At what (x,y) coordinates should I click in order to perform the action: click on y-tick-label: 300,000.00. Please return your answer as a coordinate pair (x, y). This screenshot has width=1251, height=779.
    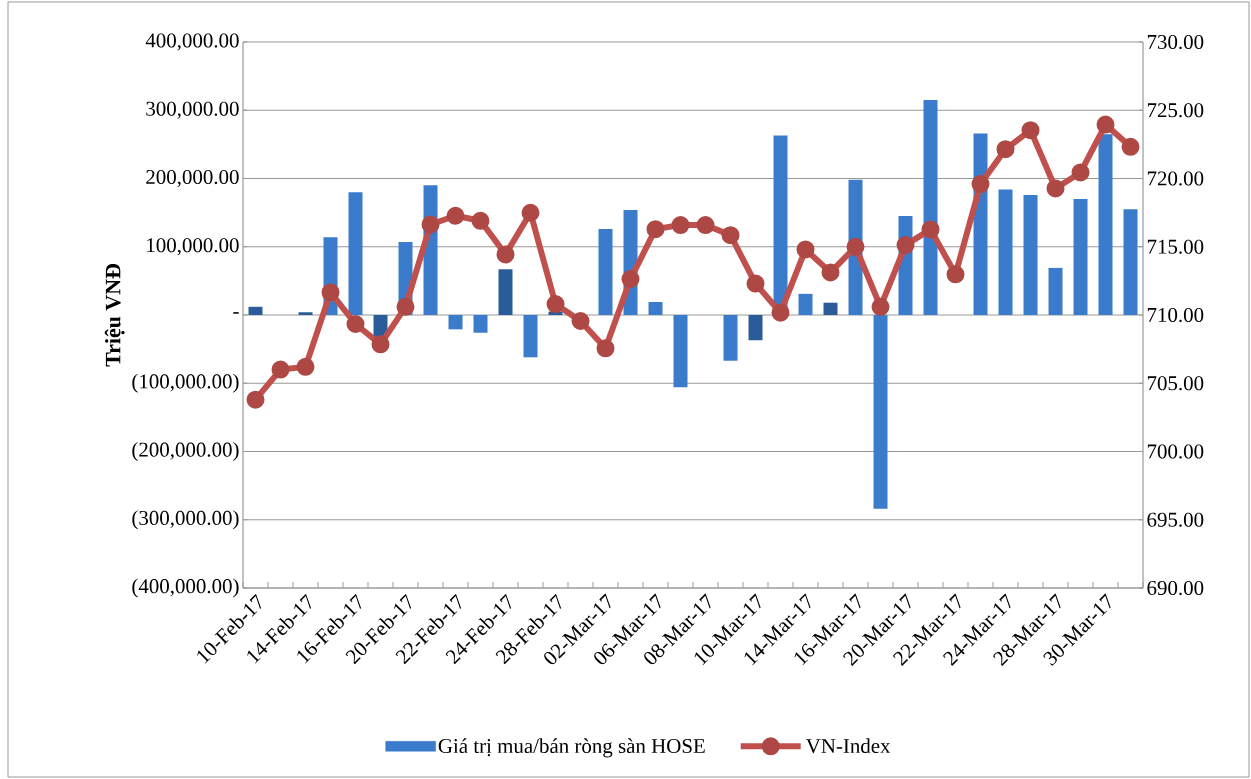
    Looking at the image, I should click on (192, 110).